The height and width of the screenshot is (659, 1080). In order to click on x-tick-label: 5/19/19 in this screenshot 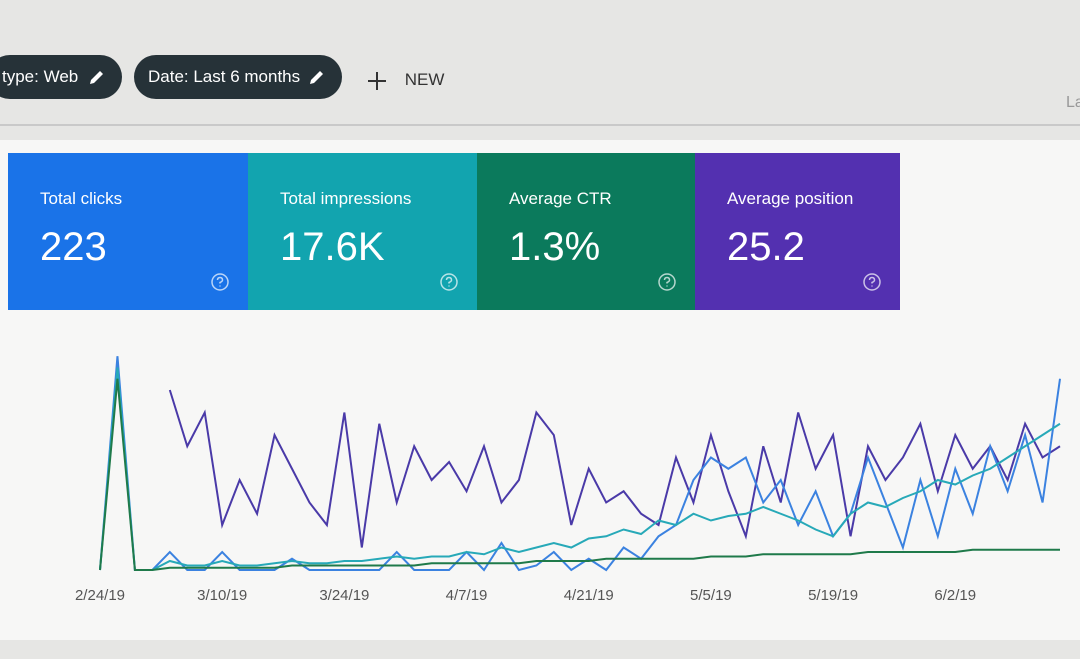, I will do `click(833, 595)`.